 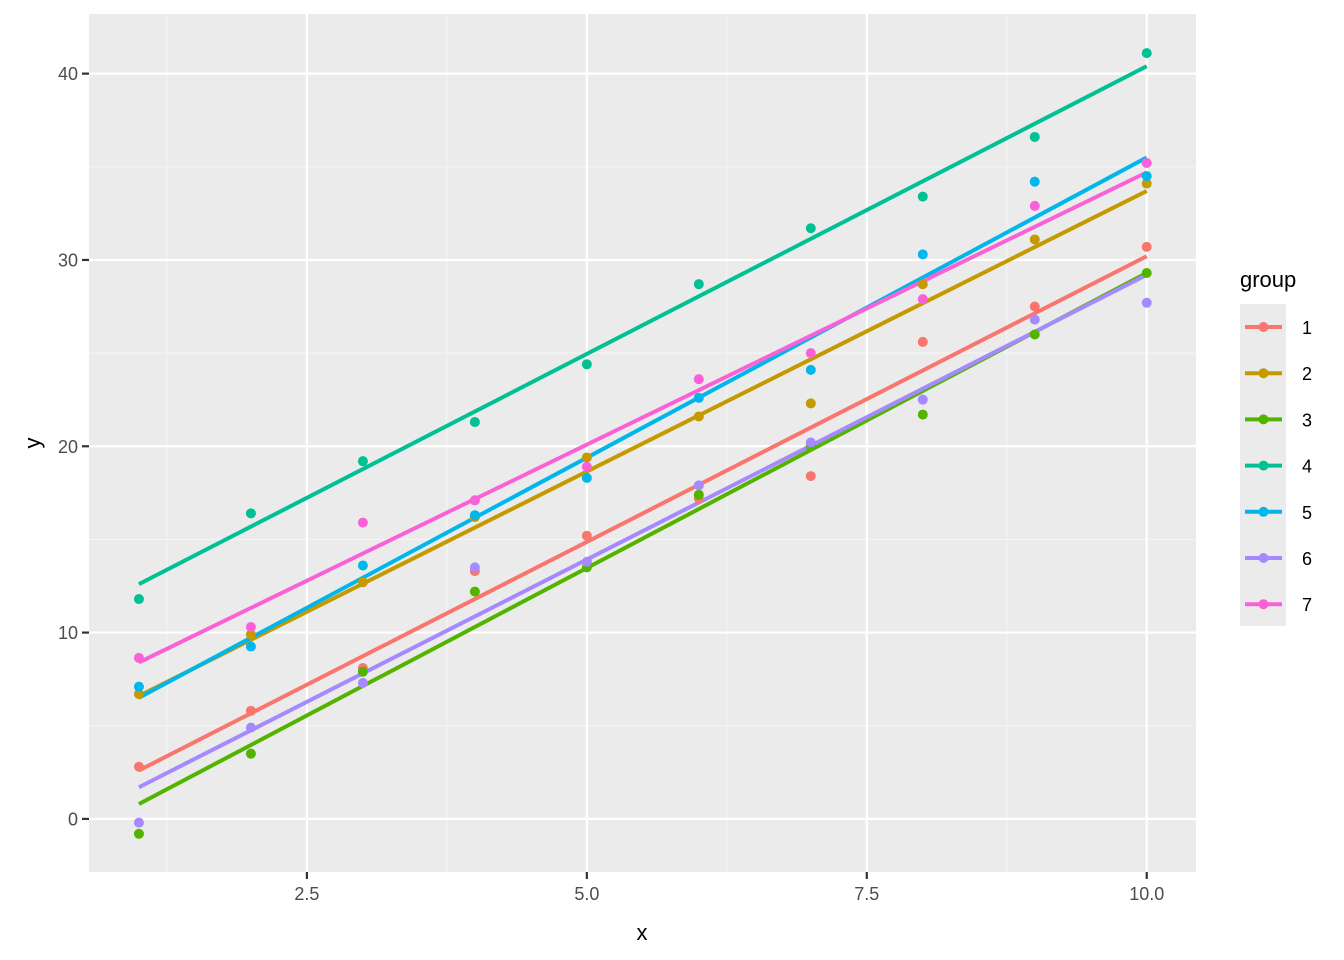 I want to click on y-tick-label: 40, so click(x=68, y=74).